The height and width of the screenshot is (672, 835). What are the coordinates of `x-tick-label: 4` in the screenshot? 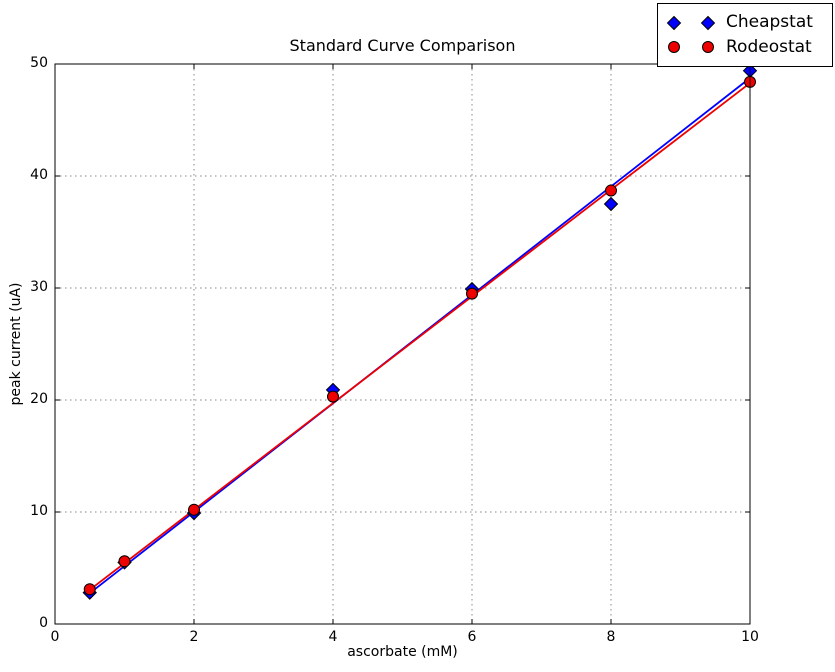 It's located at (333, 637).